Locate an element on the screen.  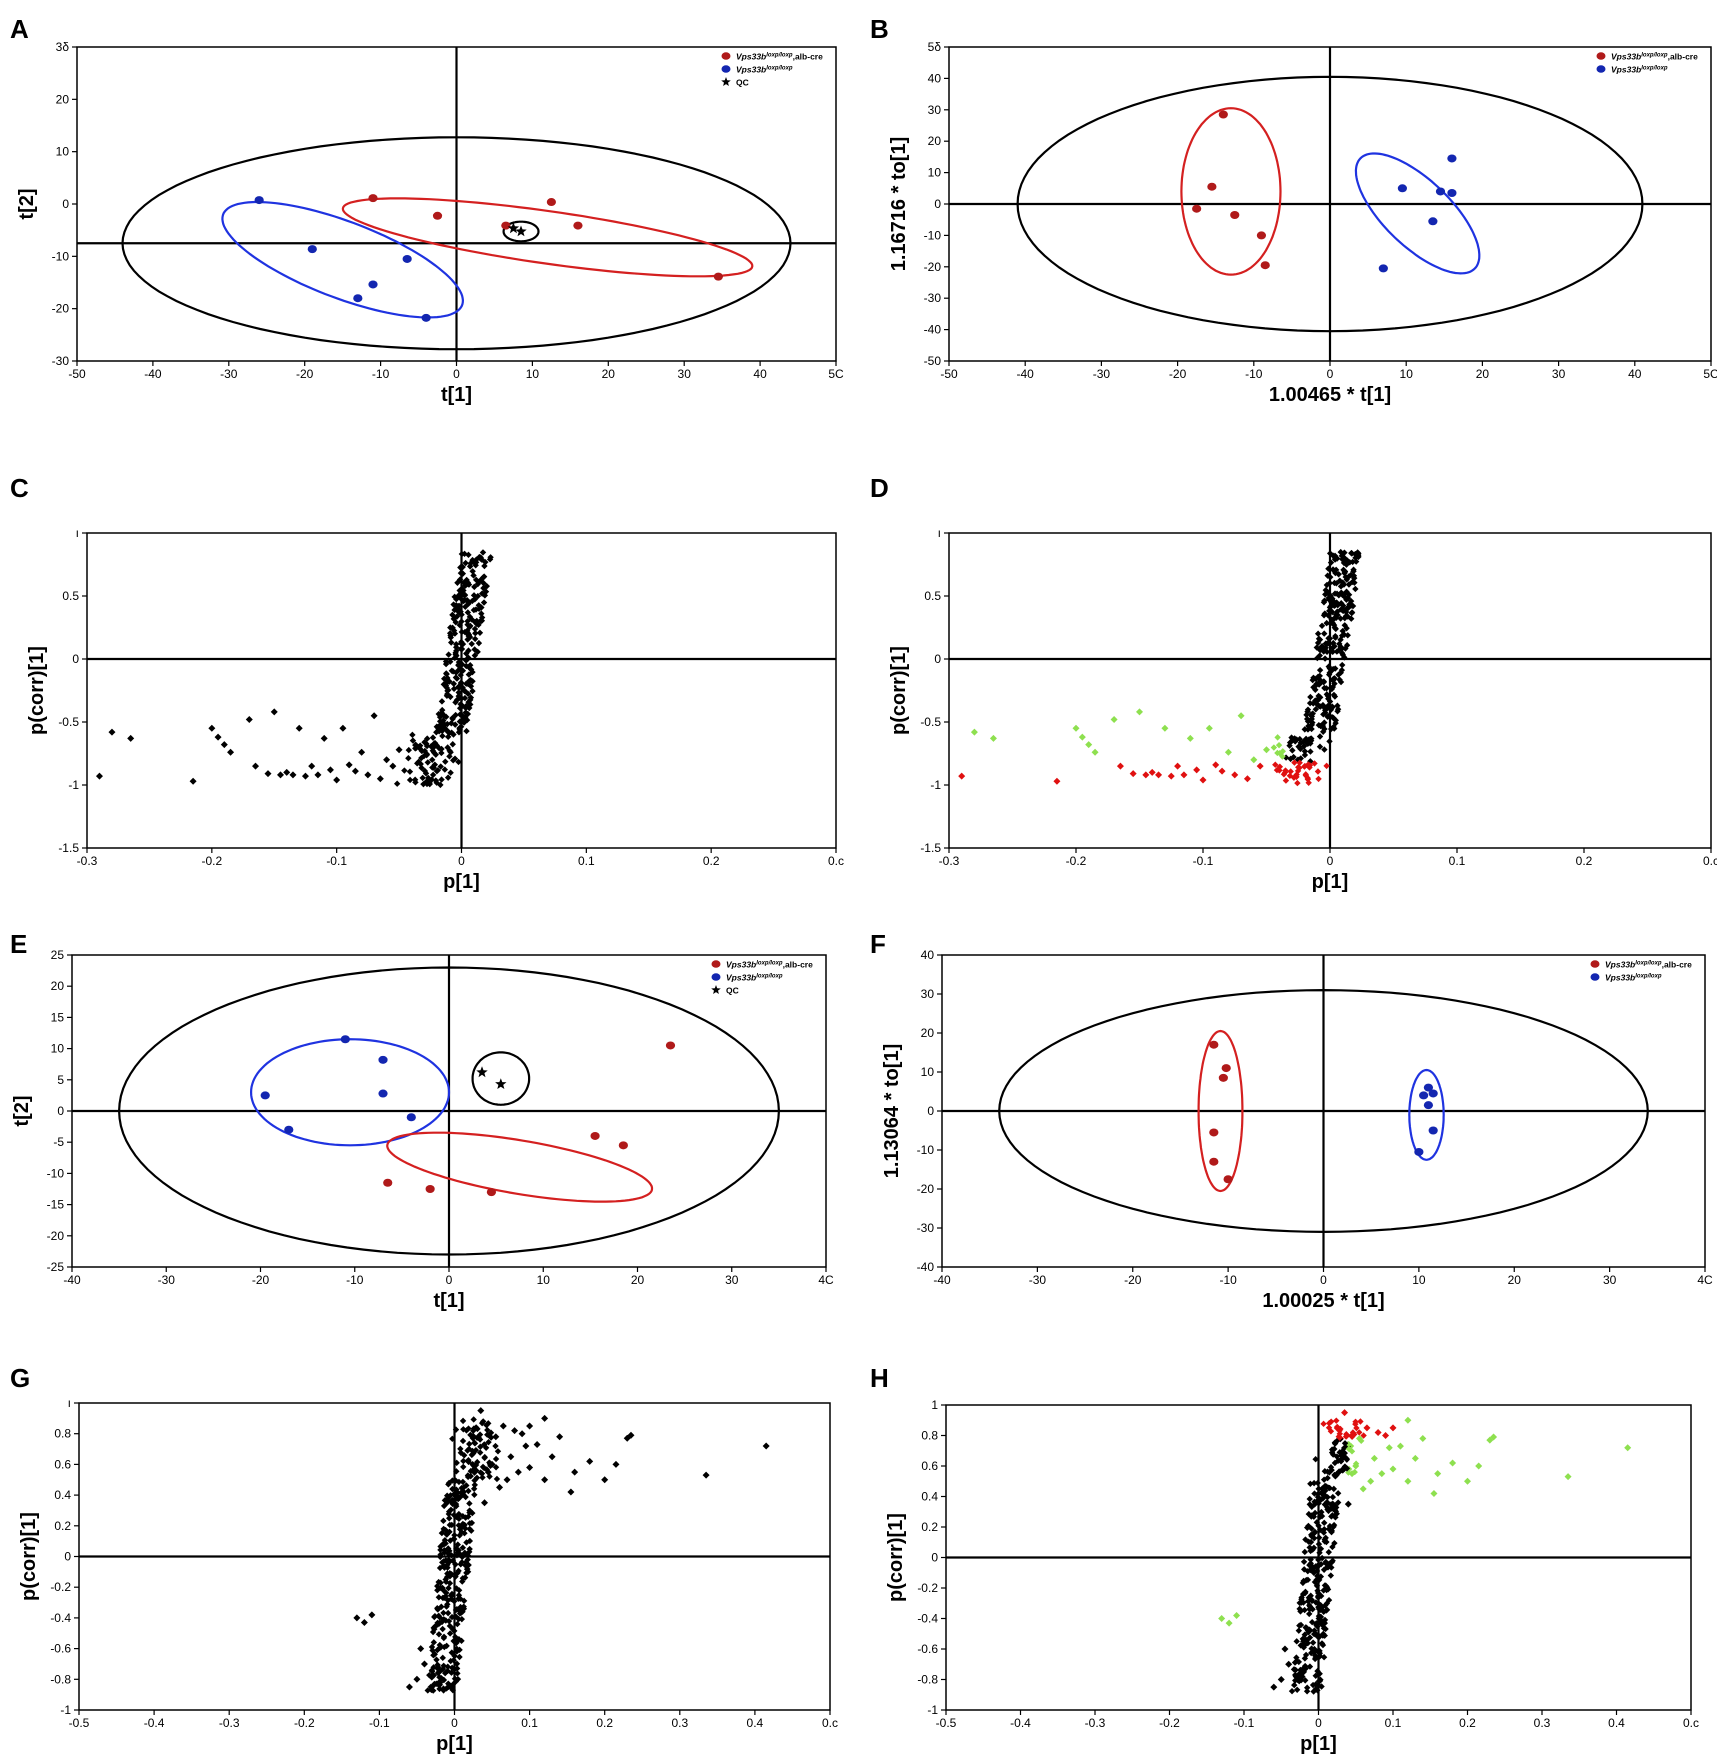
x-tick-label: 30 is located at coordinates (1610, 1280).